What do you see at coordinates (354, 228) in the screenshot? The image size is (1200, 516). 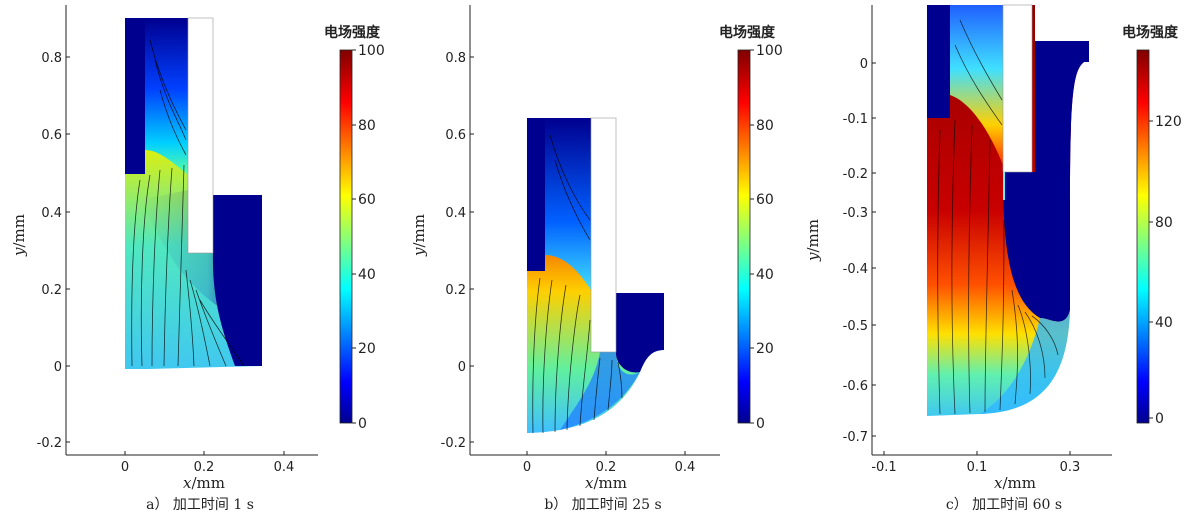 I see `colorbar-a: 电场强度 0 20 40 60 80 100` at bounding box center [354, 228].